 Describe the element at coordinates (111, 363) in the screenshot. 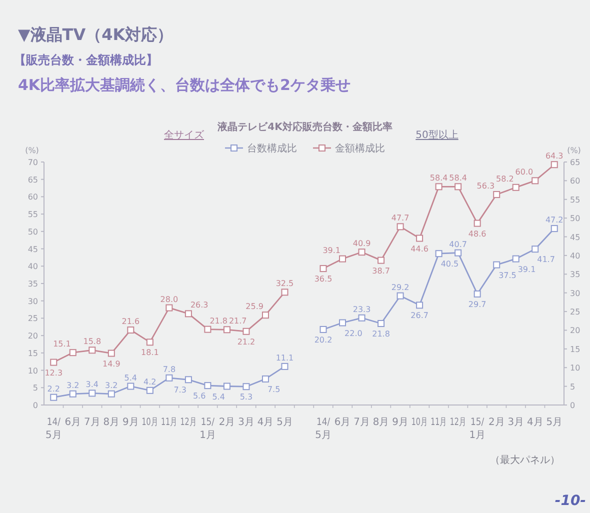

I see `data-label: 14.9` at that location.